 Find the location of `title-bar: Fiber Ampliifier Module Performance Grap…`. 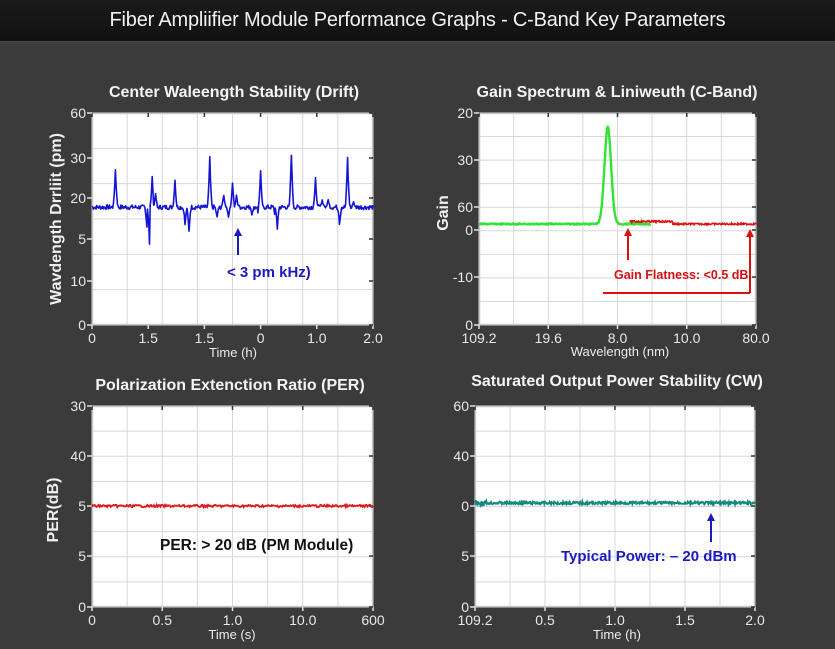

title-bar: Fiber Ampliifier Module Performance Grap… is located at coordinates (417, 21).